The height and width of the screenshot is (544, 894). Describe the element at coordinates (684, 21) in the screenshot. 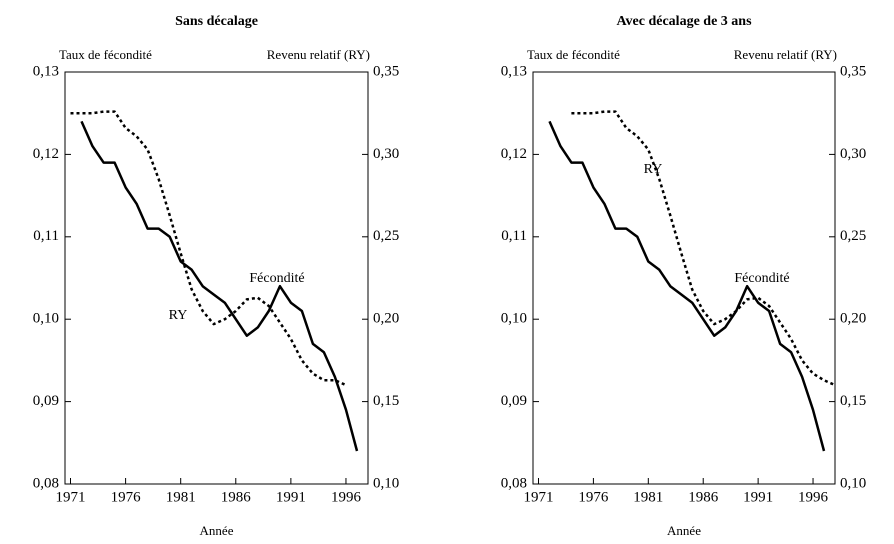

I see `chart-title: Avec décalage de 3 ans` at that location.